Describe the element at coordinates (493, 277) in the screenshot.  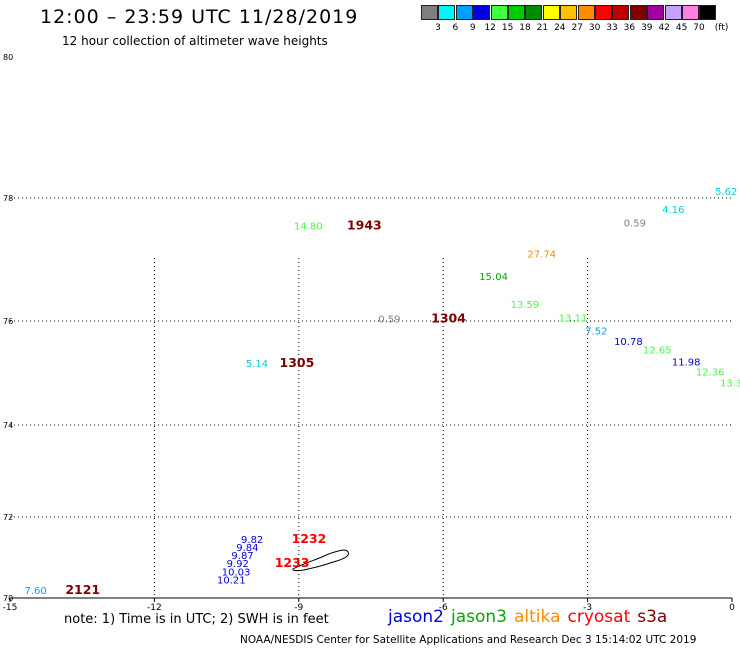
I see `wave-height-label: 15.04` at that location.